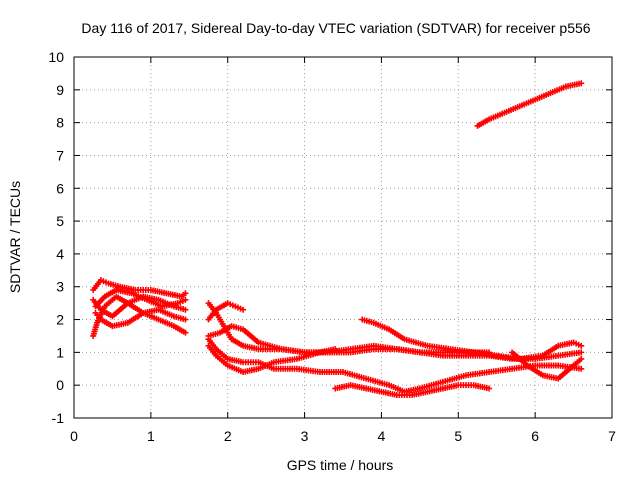  I want to click on y-tick-label: 5, so click(60, 221).